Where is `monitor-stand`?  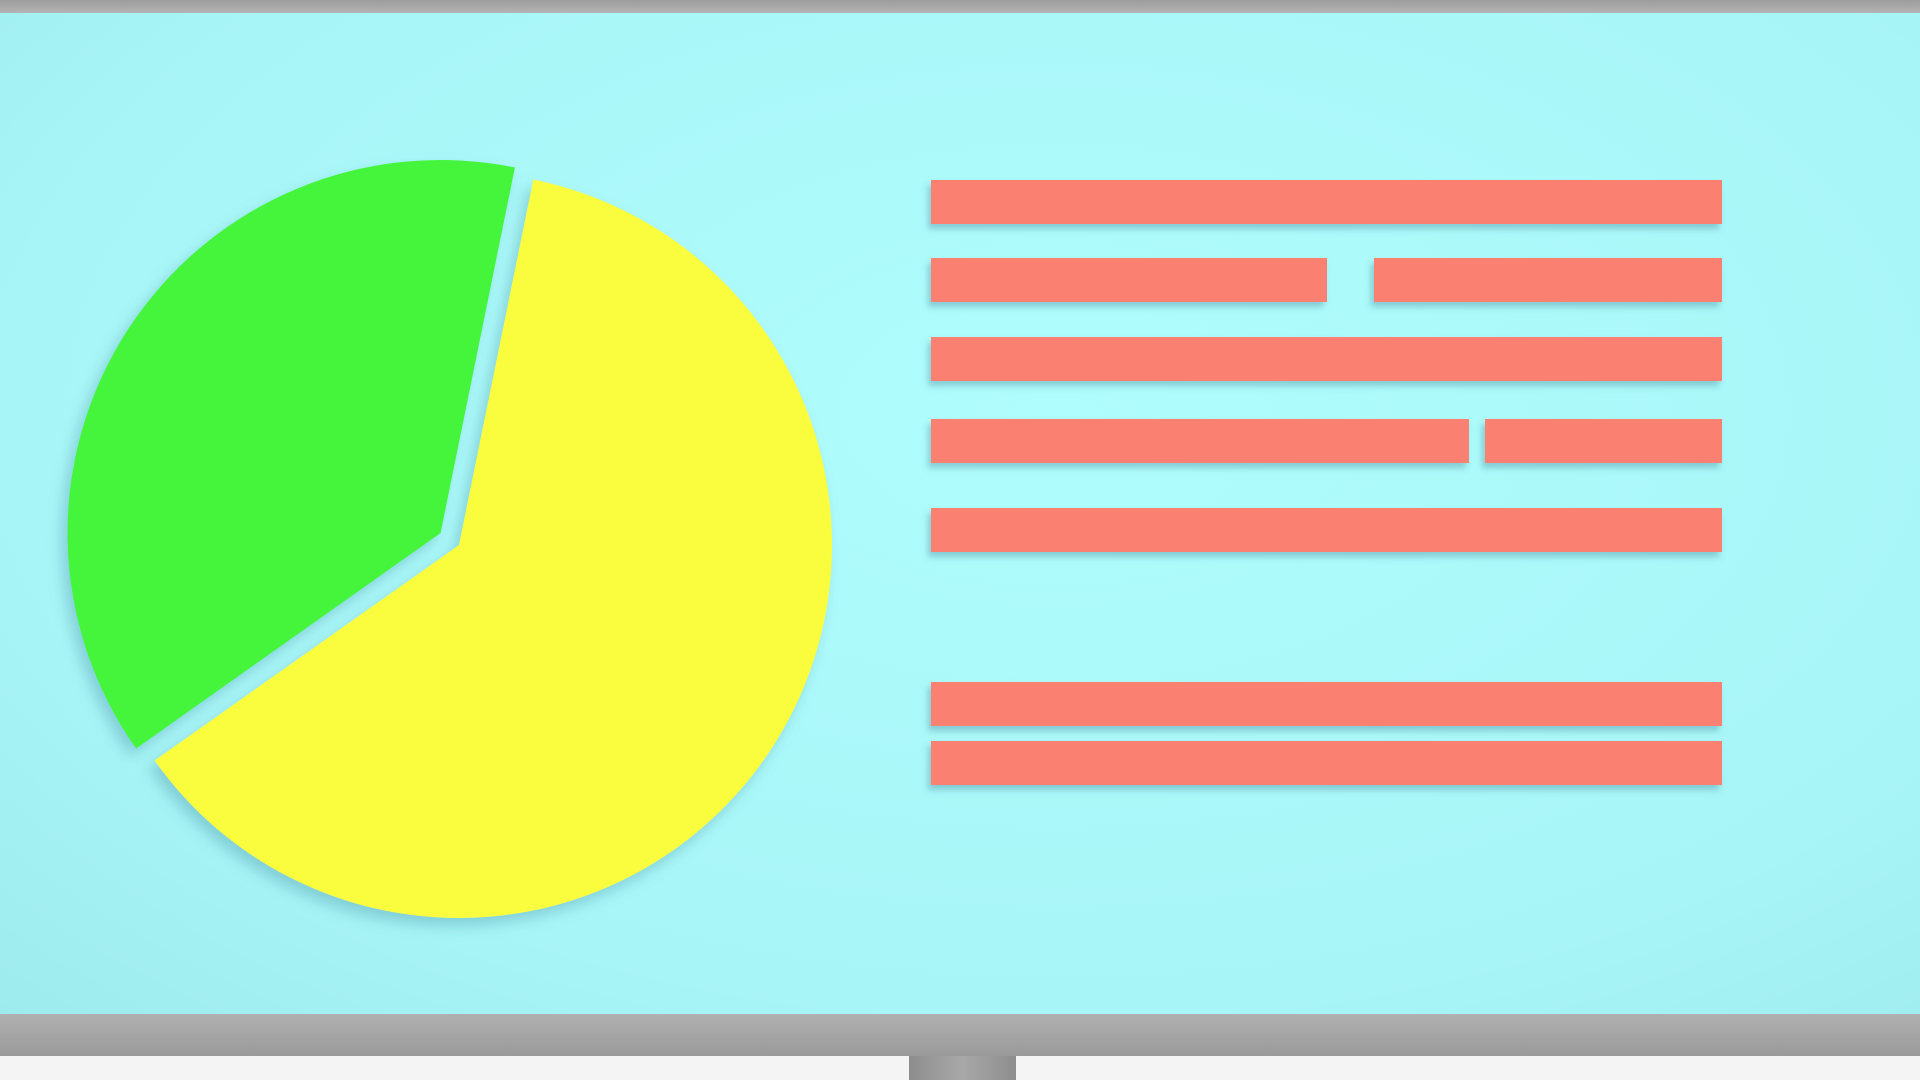
monitor-stand is located at coordinates (962, 1068).